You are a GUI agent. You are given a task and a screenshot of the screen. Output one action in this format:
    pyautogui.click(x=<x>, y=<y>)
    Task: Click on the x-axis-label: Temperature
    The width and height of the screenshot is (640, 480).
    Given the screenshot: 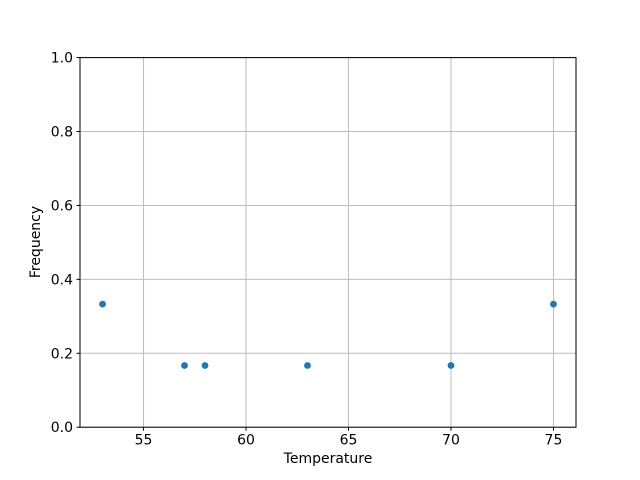 What is the action you would take?
    pyautogui.click(x=328, y=459)
    